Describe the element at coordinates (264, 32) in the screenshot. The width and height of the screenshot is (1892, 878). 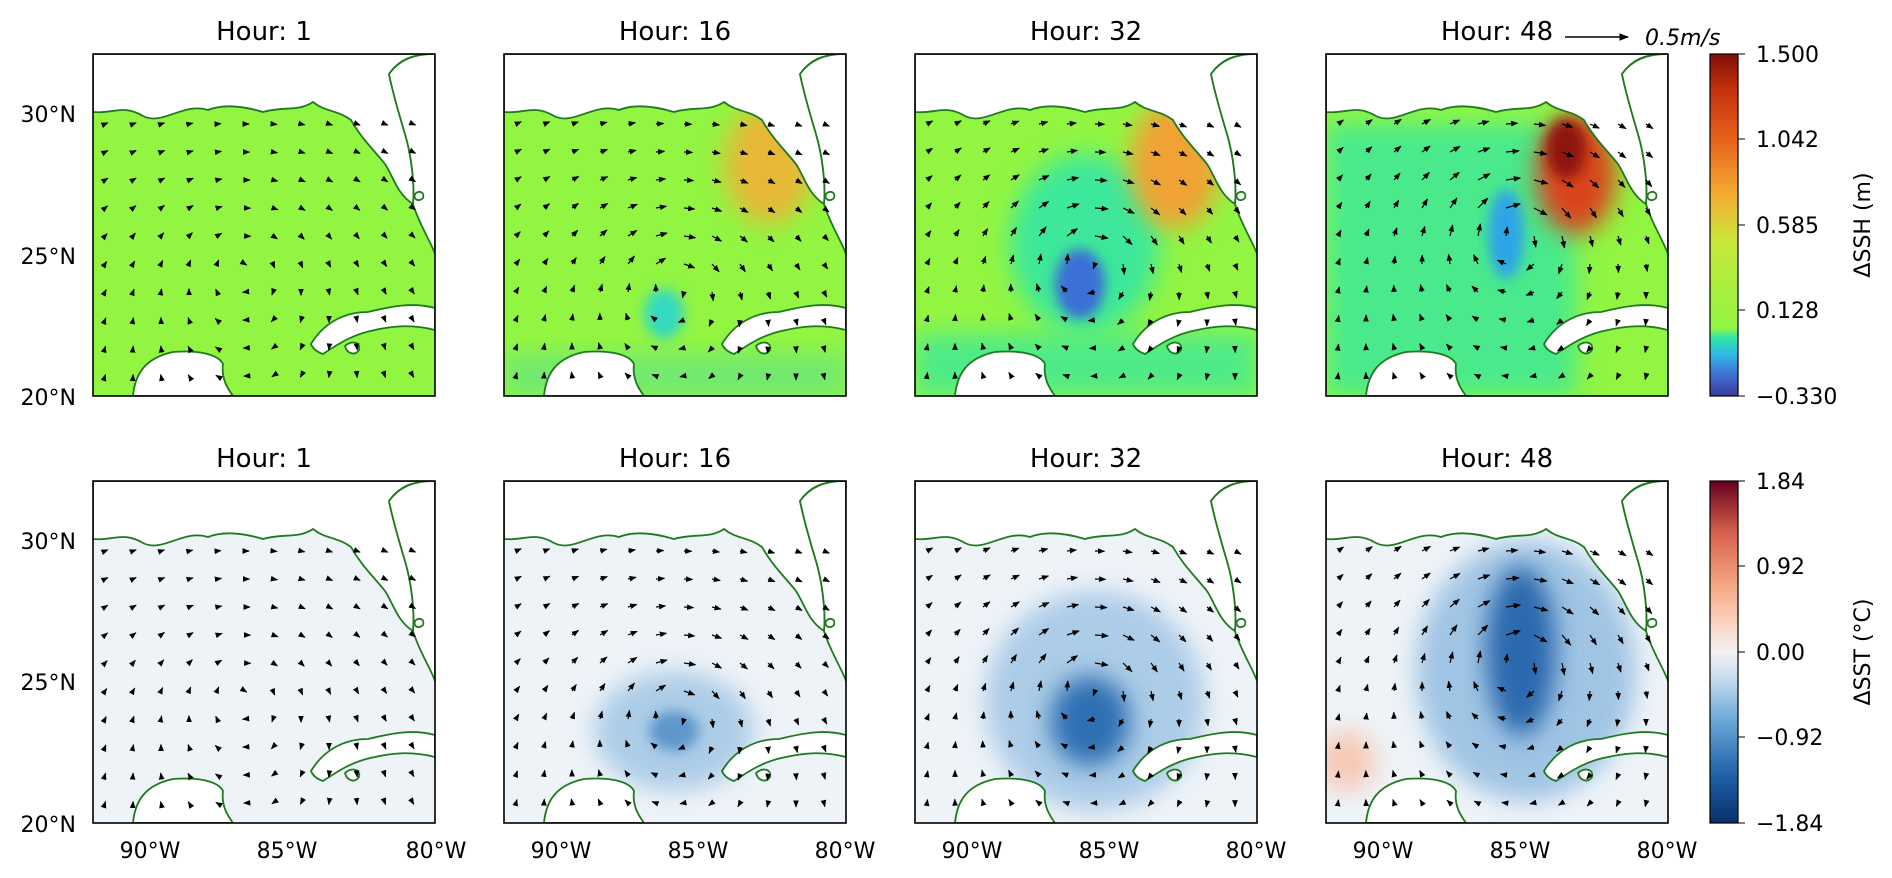
I see `panel-title-ssh-1: Hour: 1` at that location.